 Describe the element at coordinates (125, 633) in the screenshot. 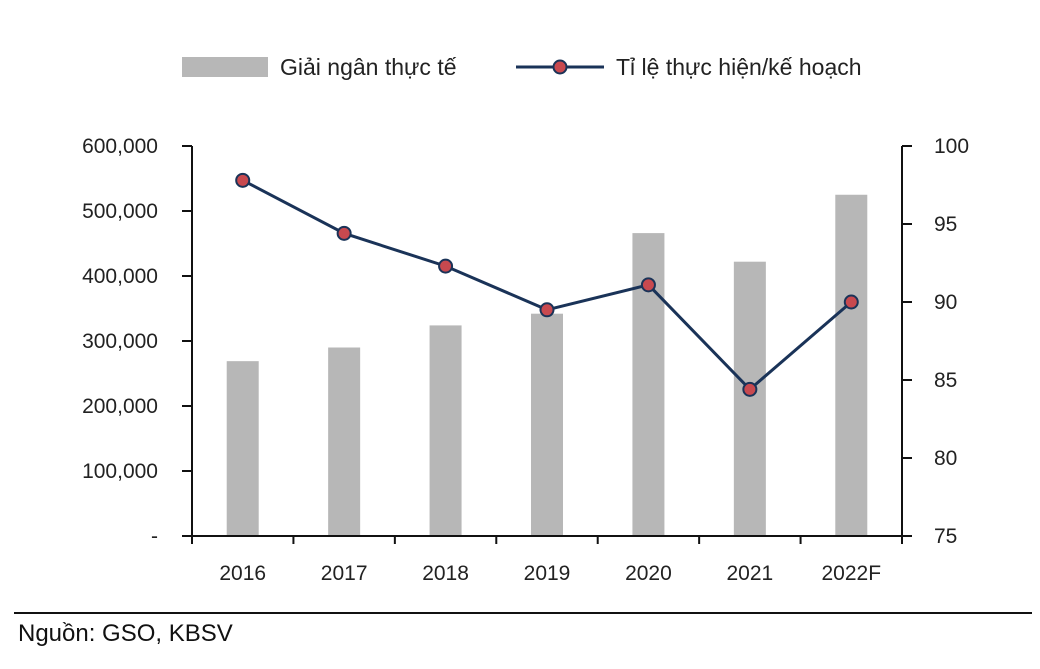

I see `source-note: Nguồn: GSO, KBSV` at that location.